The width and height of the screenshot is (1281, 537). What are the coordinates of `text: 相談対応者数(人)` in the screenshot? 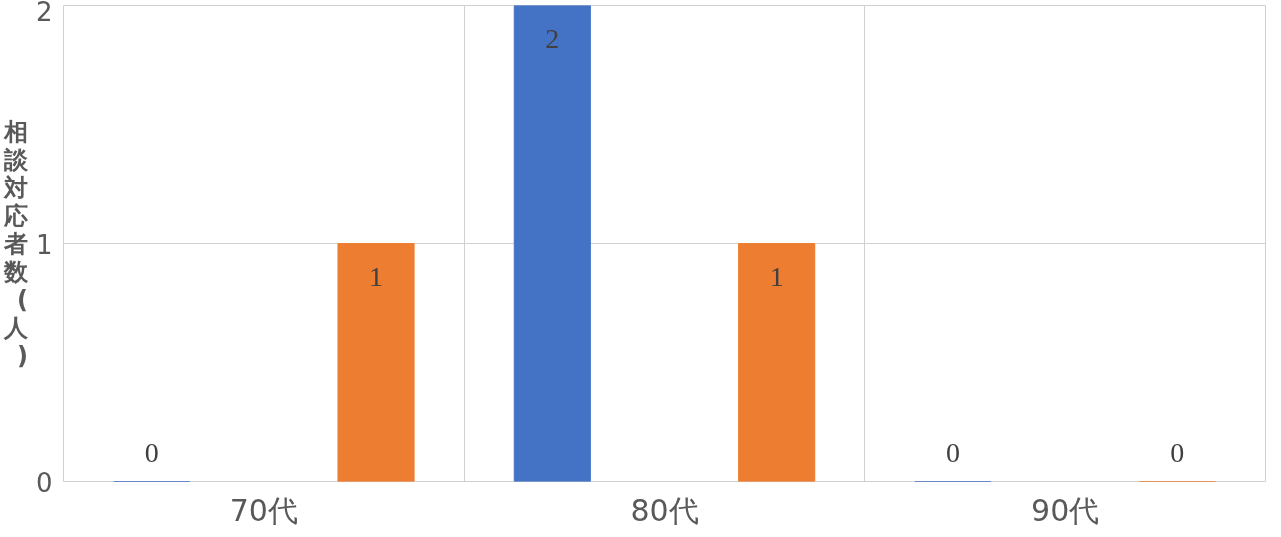 It's located at (15, 243).